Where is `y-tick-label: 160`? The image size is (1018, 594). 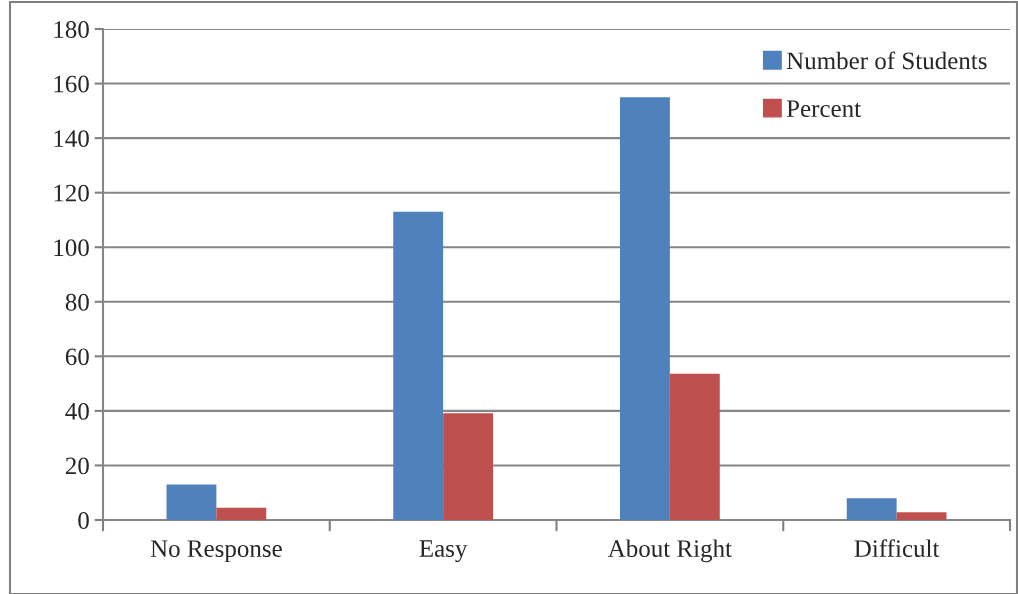
y-tick-label: 160 is located at coordinates (71, 84).